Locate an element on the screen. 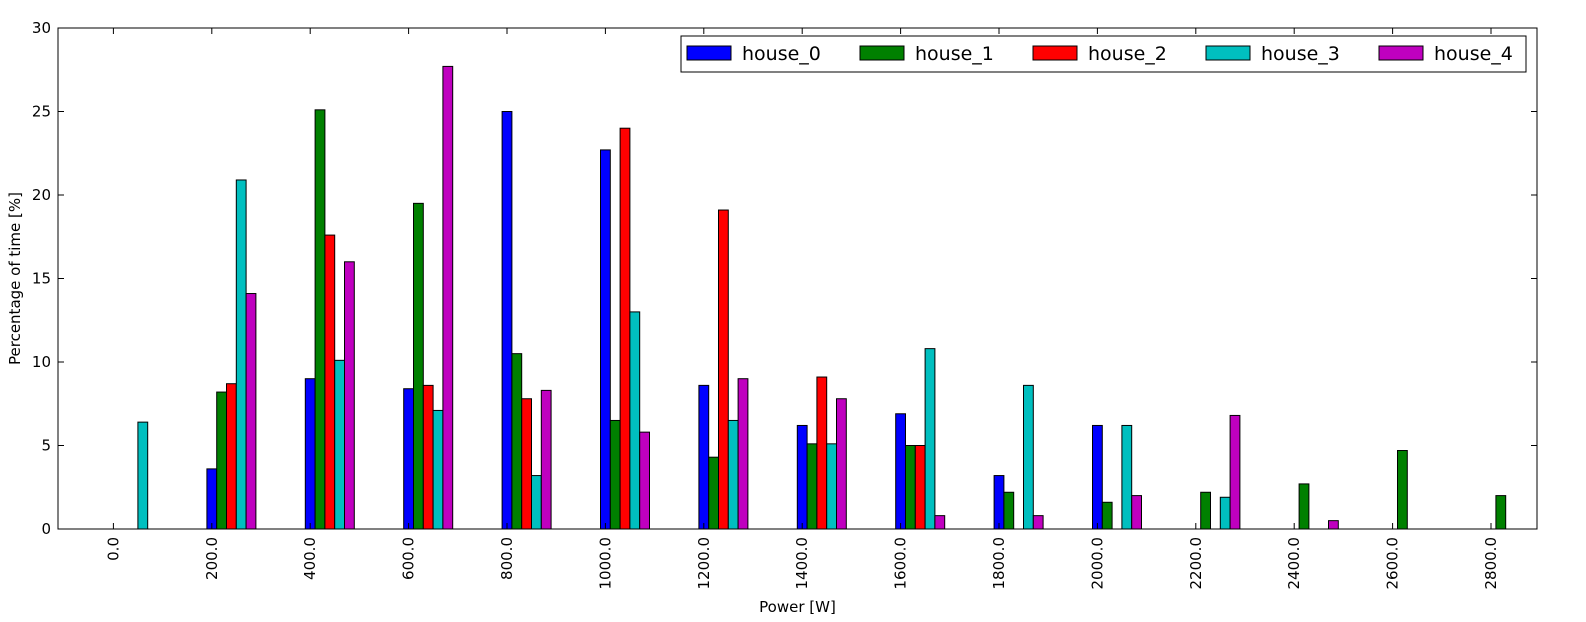 The height and width of the screenshot is (622, 1586). x-tick-label: 2000.0 is located at coordinates (1097, 563).